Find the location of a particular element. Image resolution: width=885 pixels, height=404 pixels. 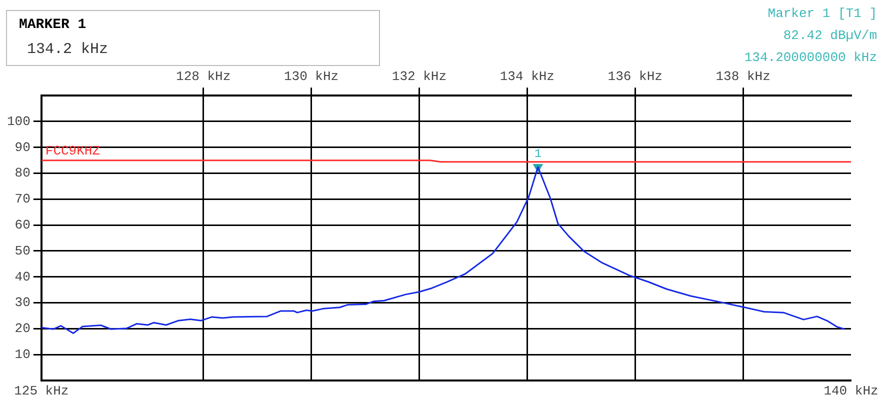

y-tick-label: 30 is located at coordinates (22, 302).